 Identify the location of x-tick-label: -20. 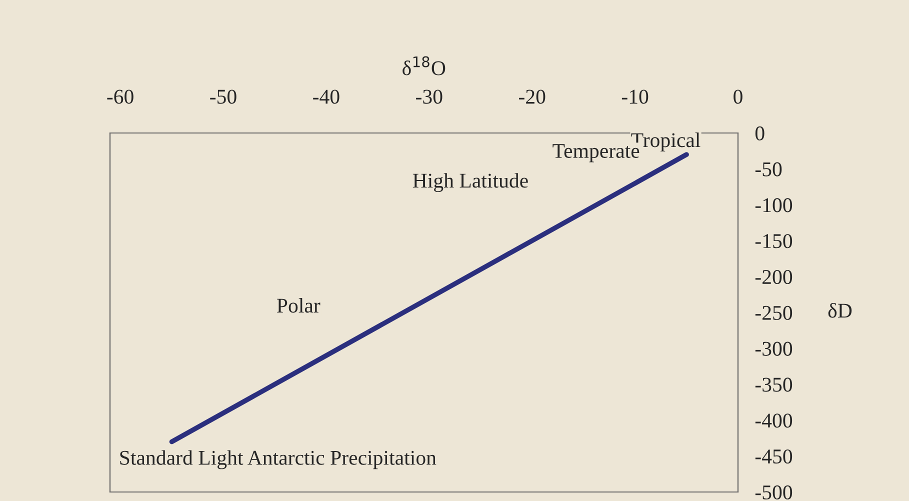
(532, 97).